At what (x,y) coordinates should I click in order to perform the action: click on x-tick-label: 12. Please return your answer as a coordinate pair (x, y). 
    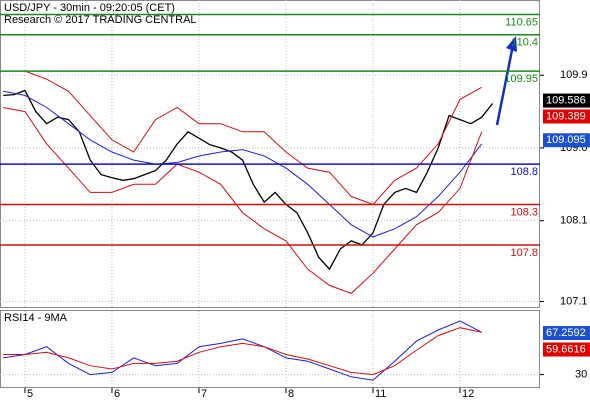
    Looking at the image, I should click on (468, 394).